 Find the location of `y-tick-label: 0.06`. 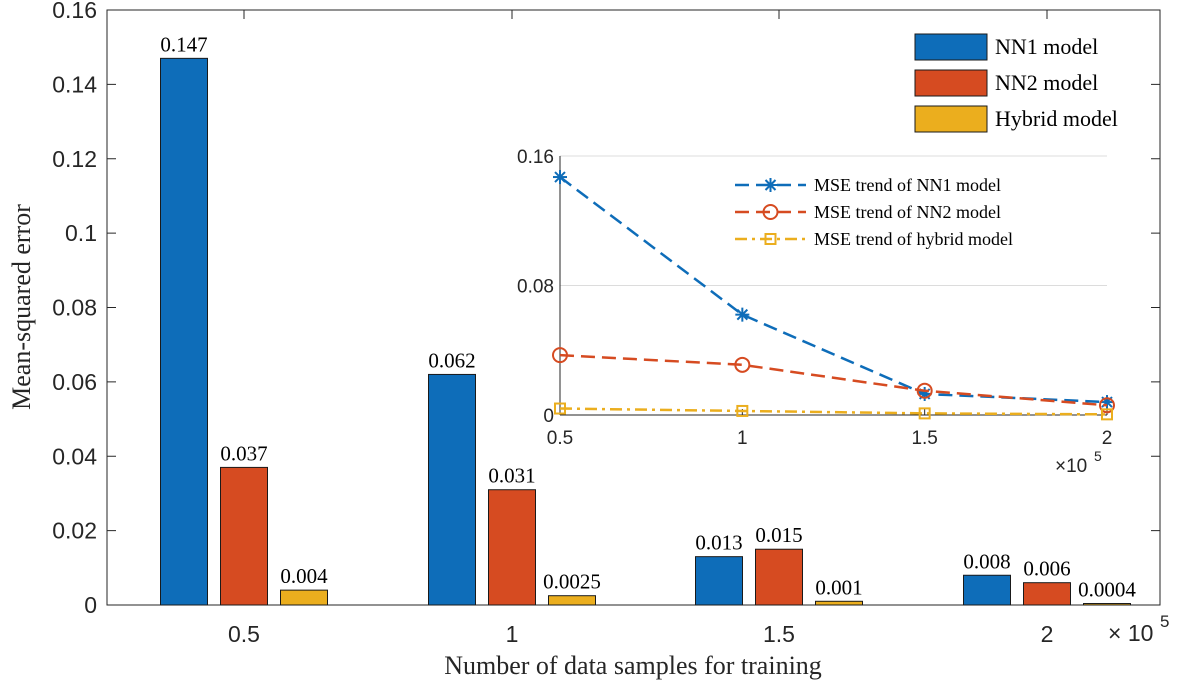

y-tick-label: 0.06 is located at coordinates (74, 382).